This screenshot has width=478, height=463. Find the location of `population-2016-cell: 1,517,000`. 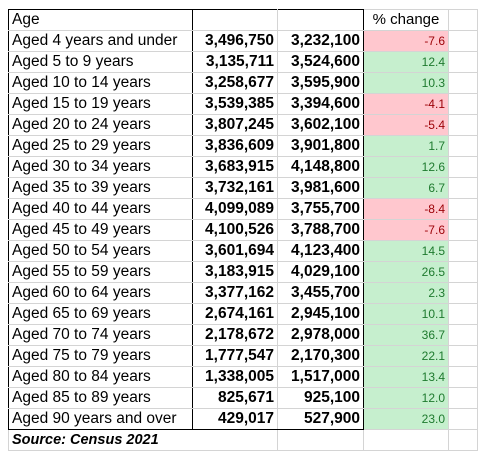

population-2016-cell: 1,517,000 is located at coordinates (320, 377).